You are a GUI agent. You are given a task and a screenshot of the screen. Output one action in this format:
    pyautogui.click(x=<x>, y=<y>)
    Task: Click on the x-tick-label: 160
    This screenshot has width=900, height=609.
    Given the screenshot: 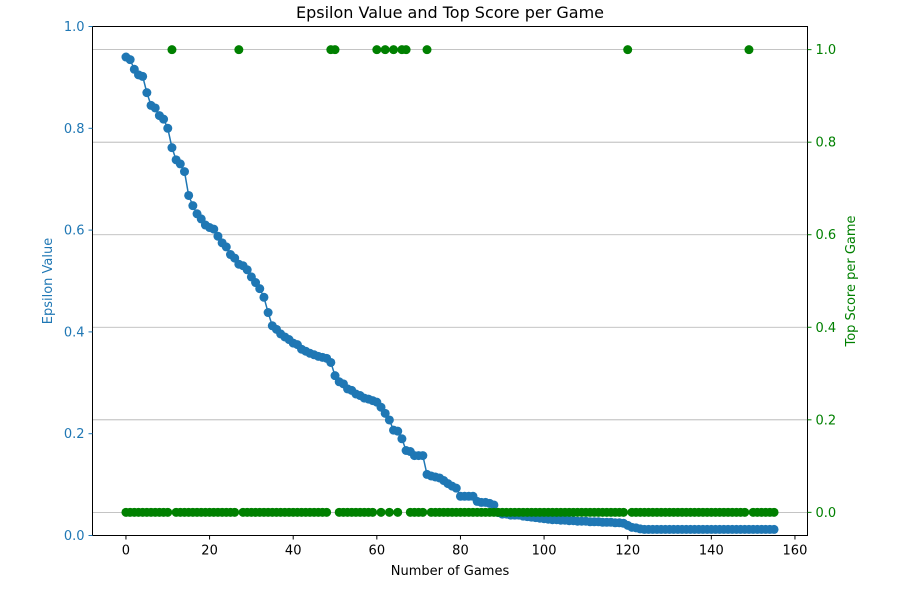 What is the action you would take?
    pyautogui.click(x=795, y=551)
    